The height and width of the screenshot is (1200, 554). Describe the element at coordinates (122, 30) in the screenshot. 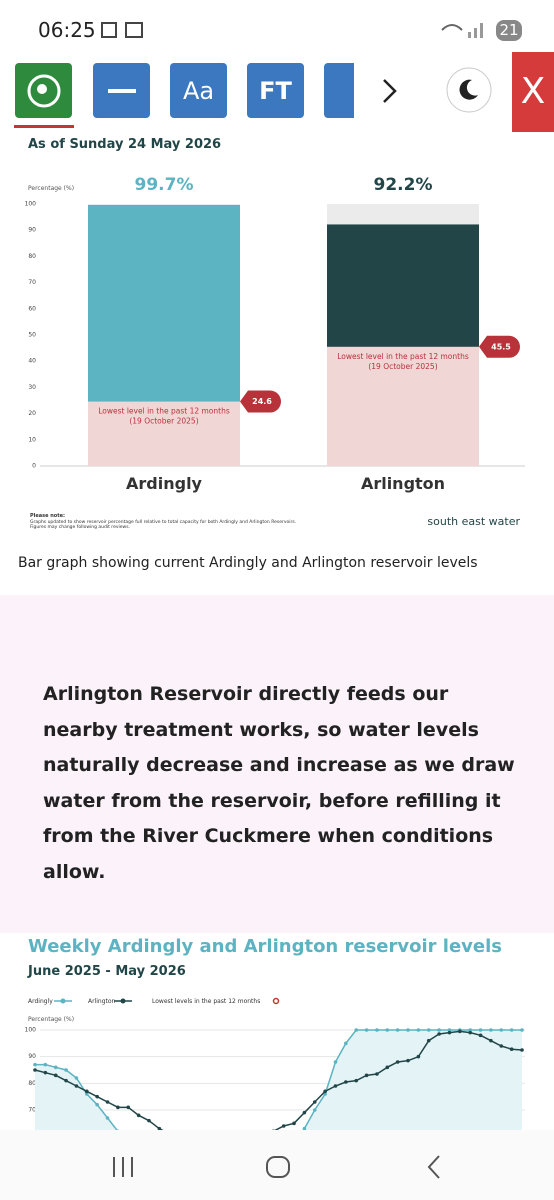

I see `status-icons` at that location.